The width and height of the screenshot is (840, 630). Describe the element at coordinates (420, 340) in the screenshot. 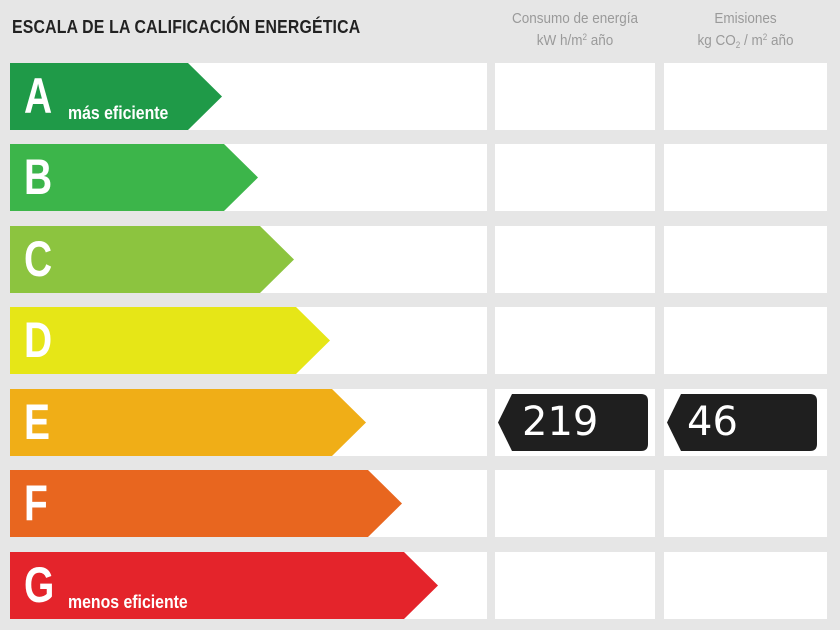

I see `rating-row-d: D` at that location.